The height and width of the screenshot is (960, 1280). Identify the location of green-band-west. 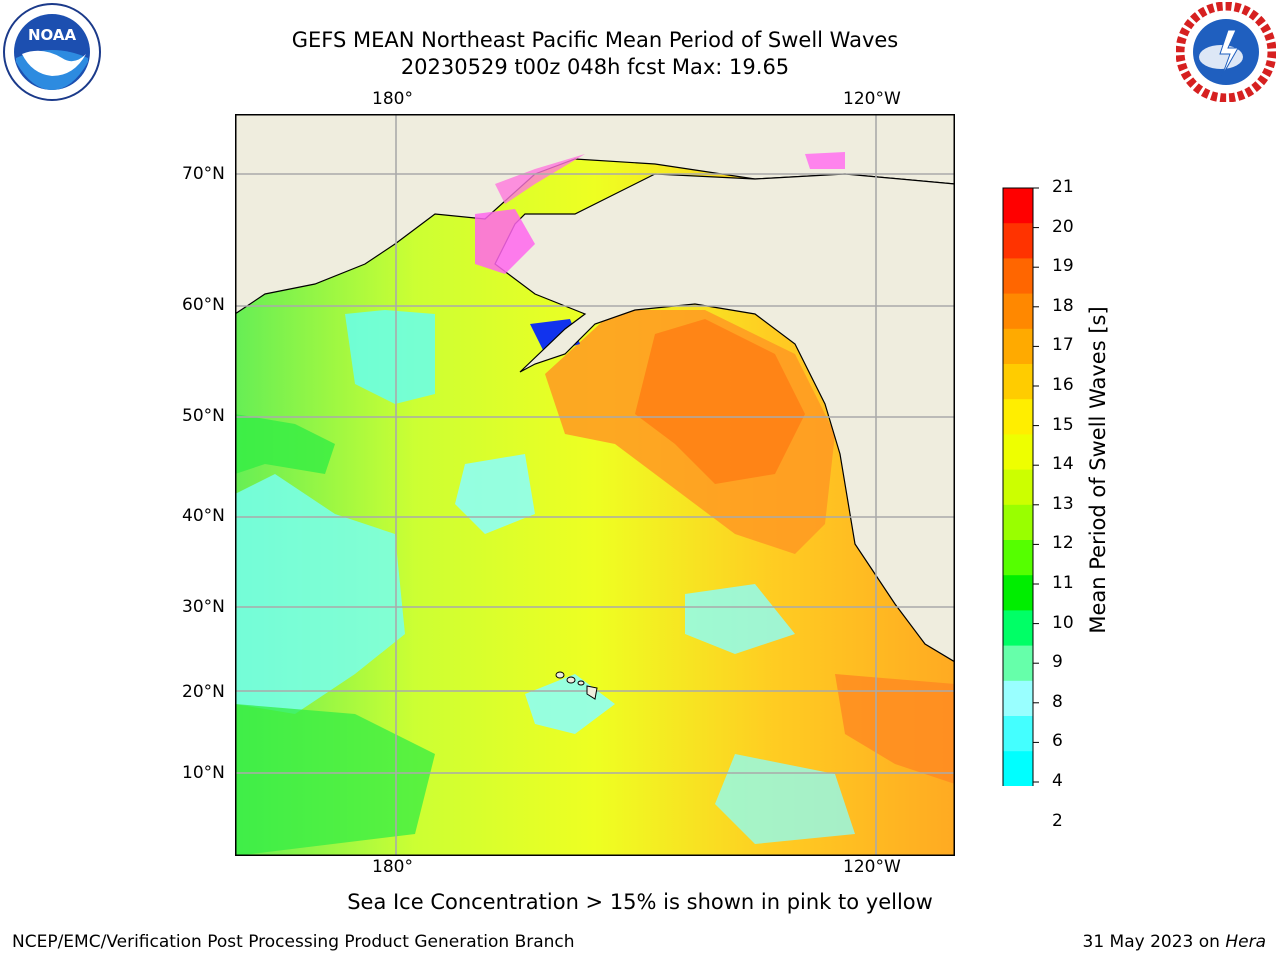
(285, 444).